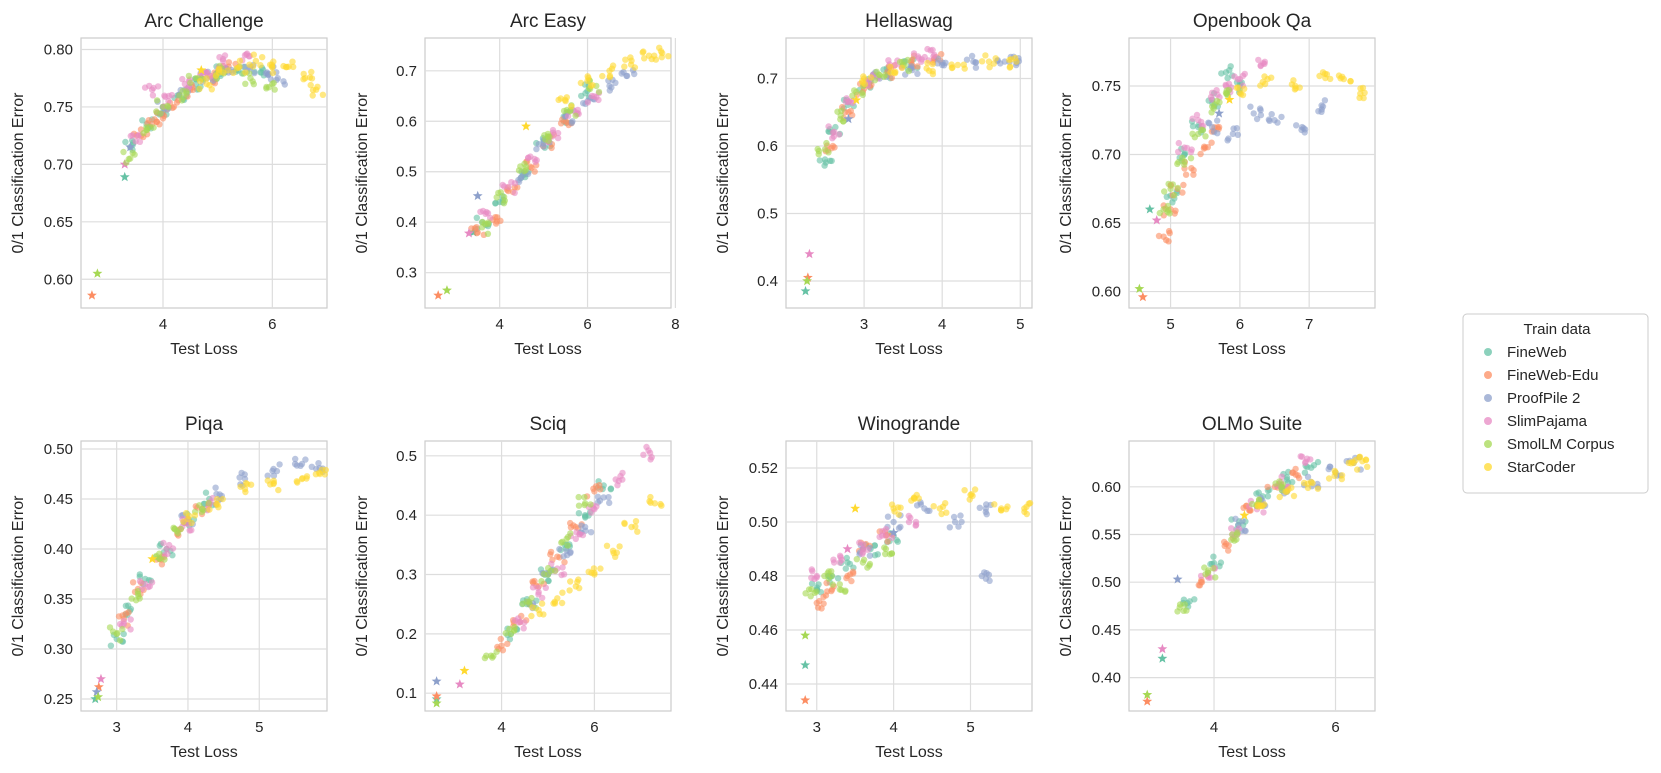 This screenshot has height=773, width=1661. What do you see at coordinates (596, 87) in the screenshot?
I see `series-starcoder` at bounding box center [596, 87].